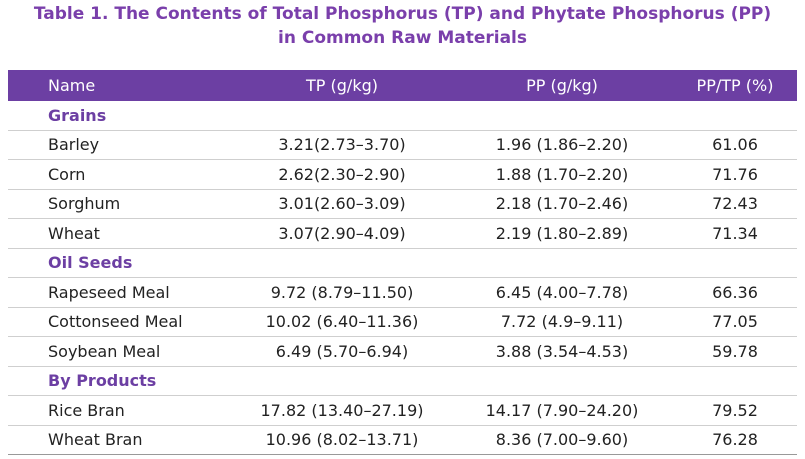  Describe the element at coordinates (120, 410) in the screenshot. I see `row-name: Rice Bran` at that location.